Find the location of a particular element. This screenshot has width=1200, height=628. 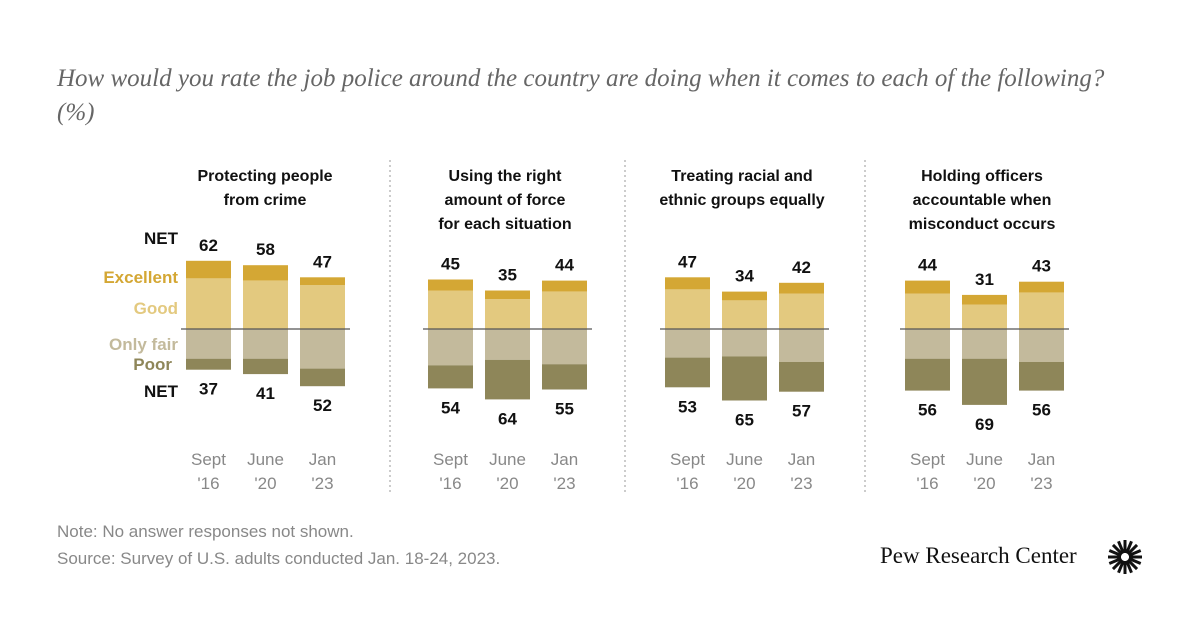

logo-text: Pew Research Center is located at coordinates (978, 555).